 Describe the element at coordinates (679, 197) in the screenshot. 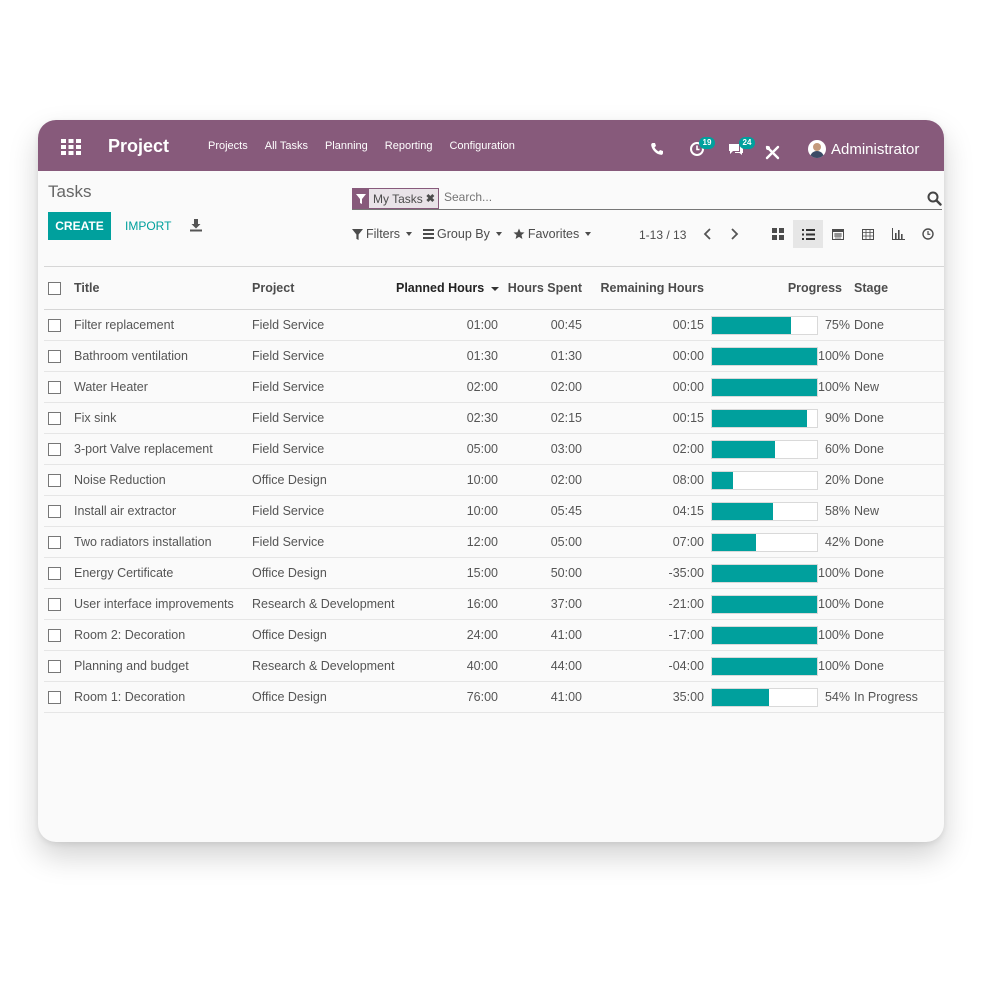

I see `search-input` at that location.